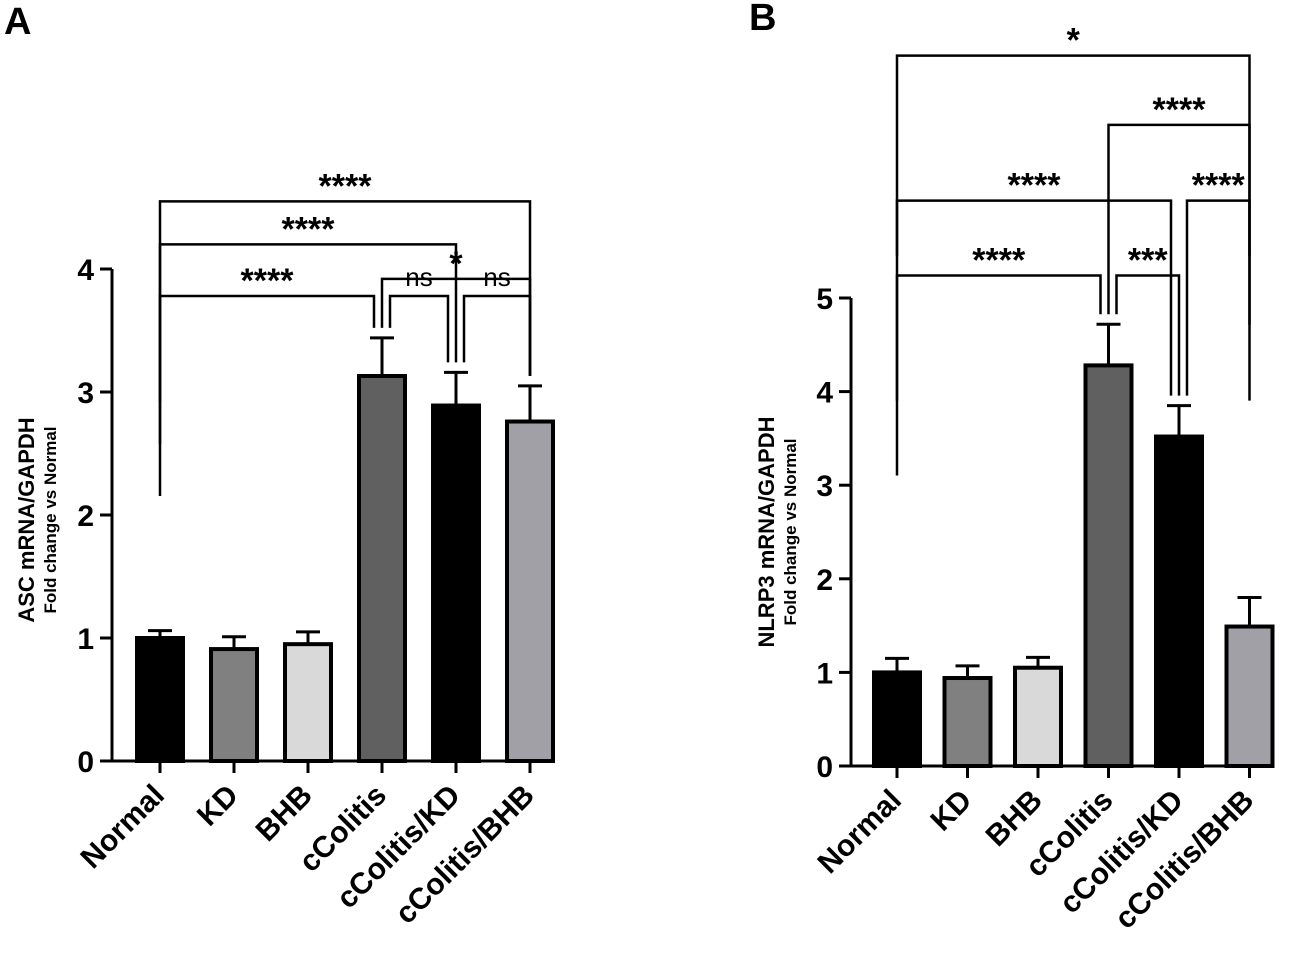  Describe the element at coordinates (456, 264) in the screenshot. I see `panel-a-significance-label: *` at that location.